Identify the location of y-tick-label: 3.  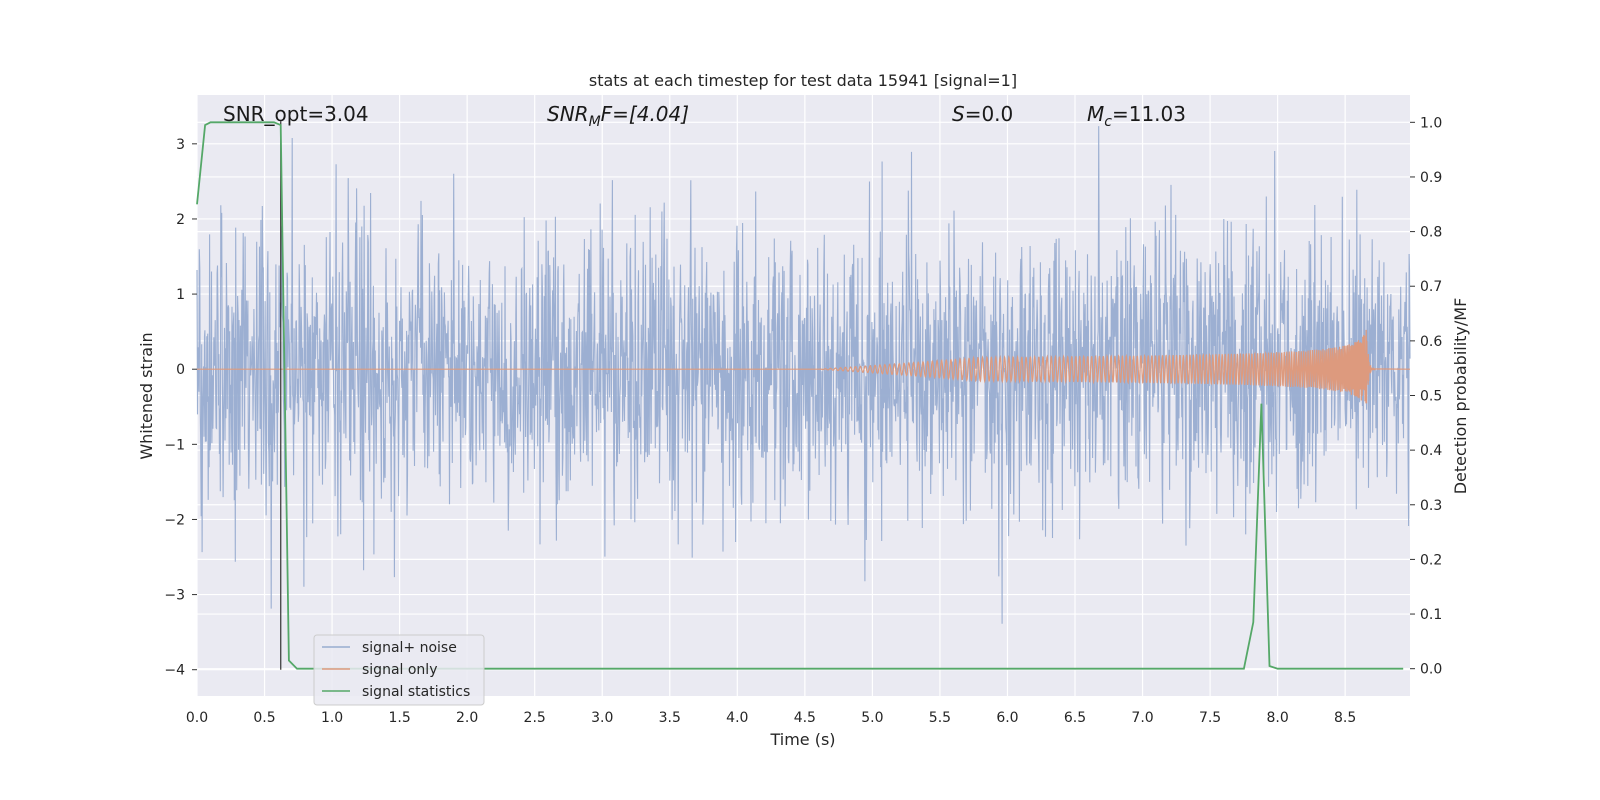
(180, 145).